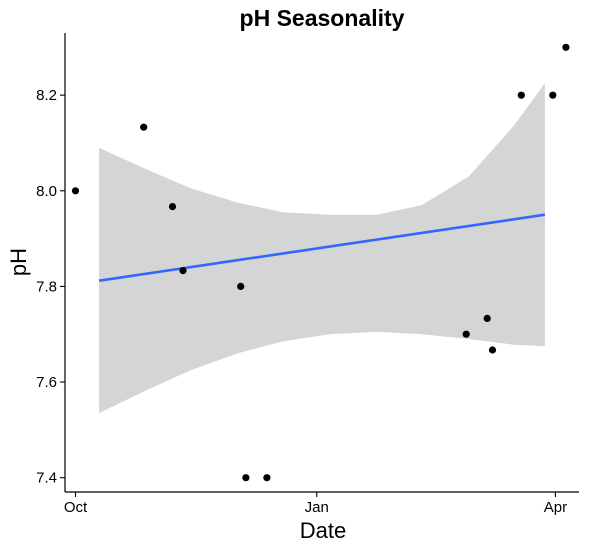 The height and width of the screenshot is (556, 589). I want to click on y-tick-label: 7.4, so click(46, 478).